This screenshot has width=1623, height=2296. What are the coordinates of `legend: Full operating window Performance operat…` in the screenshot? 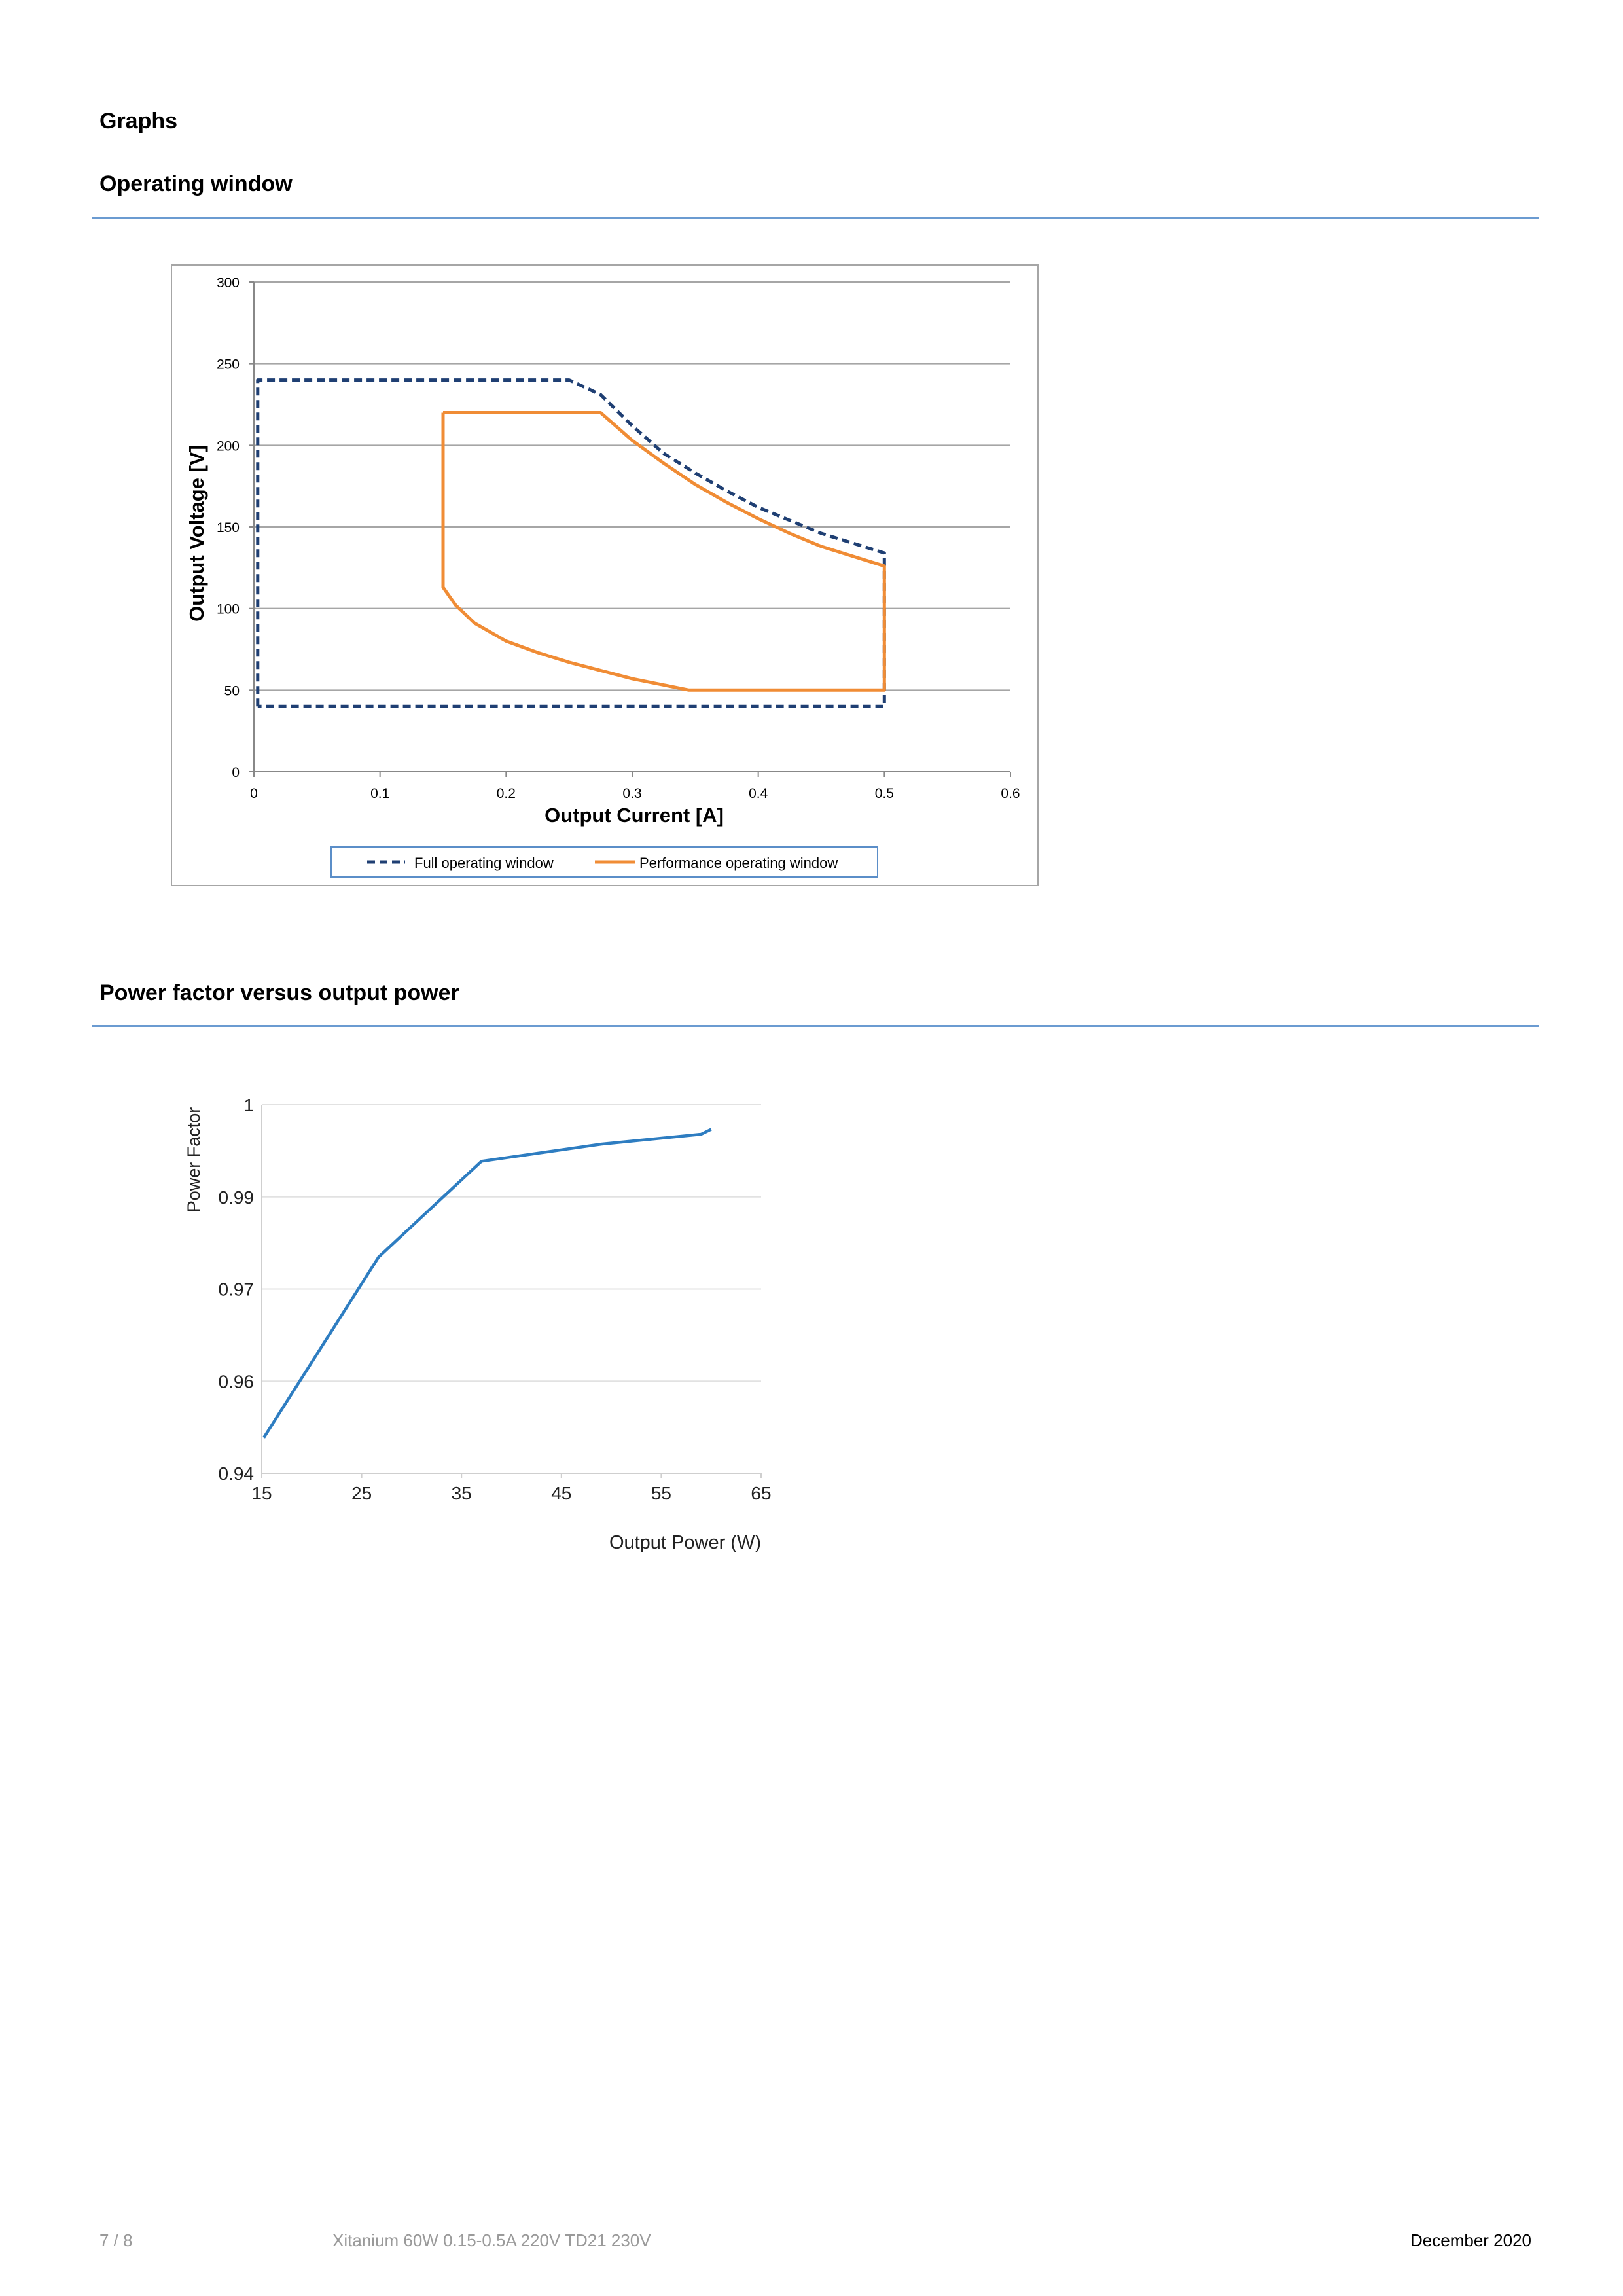 It's located at (604, 862).